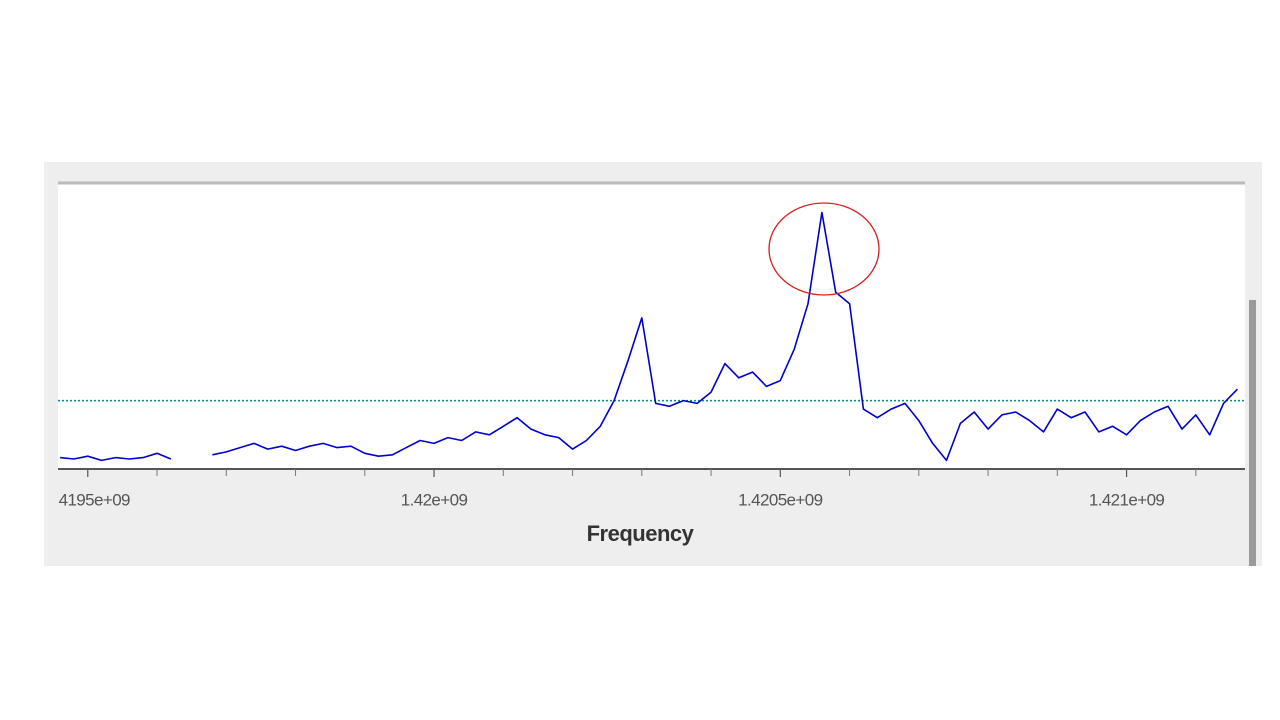 This screenshot has height=720, width=1280. What do you see at coordinates (1252, 433) in the screenshot?
I see `scrollbar` at bounding box center [1252, 433].